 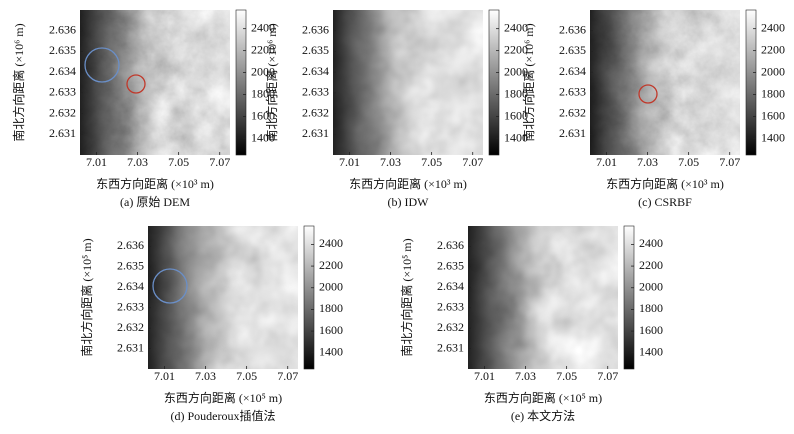 What do you see at coordinates (155, 202) in the screenshot?
I see `caption: (a) 原始 DEM` at bounding box center [155, 202].